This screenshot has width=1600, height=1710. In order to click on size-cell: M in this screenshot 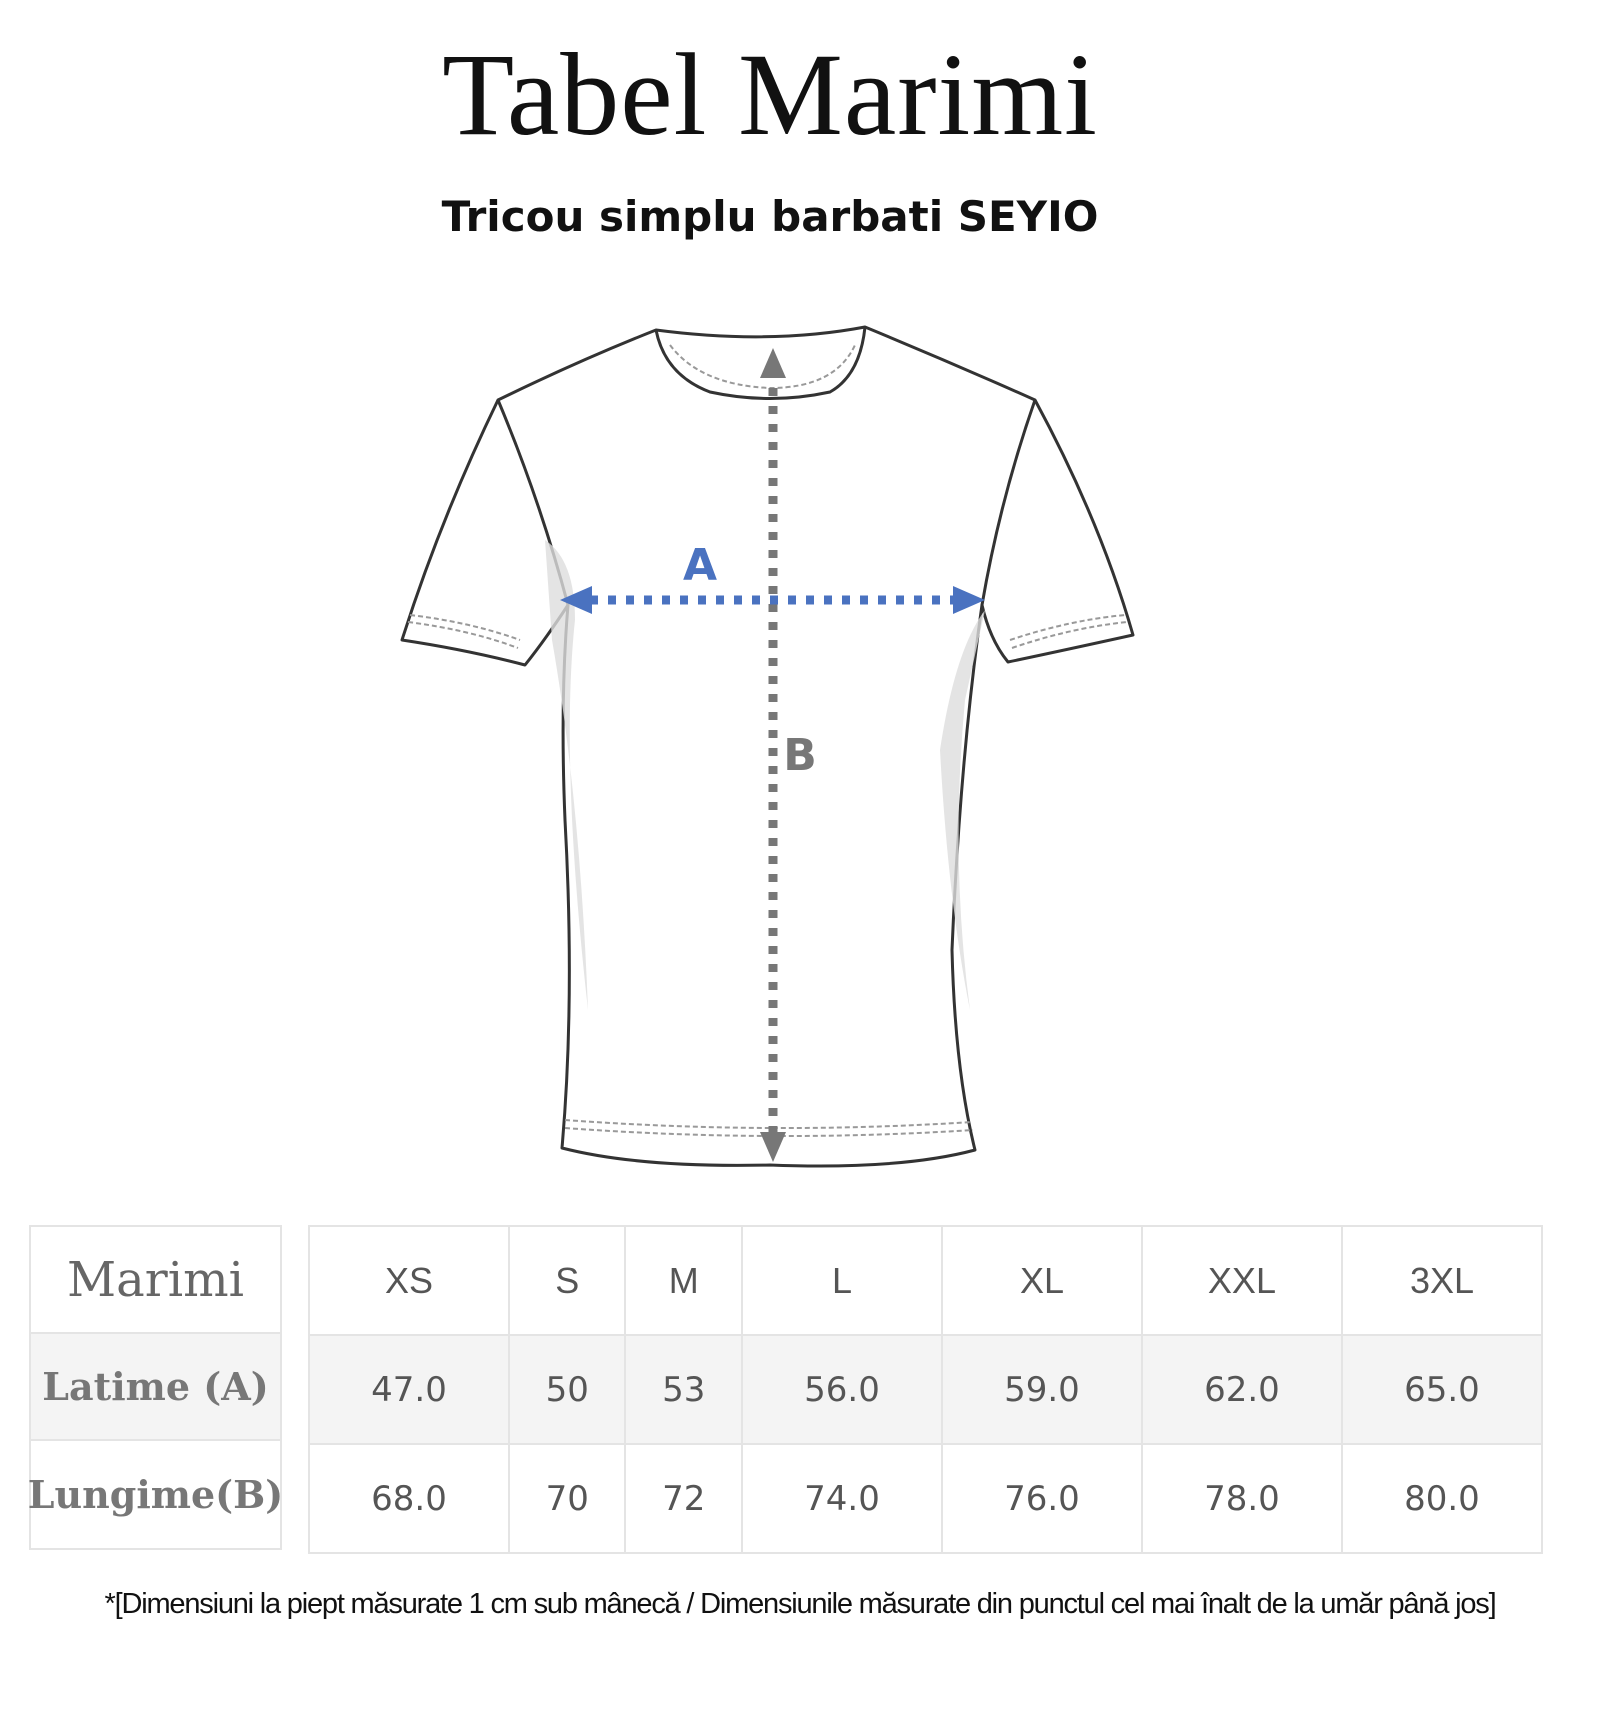, I will do `click(683, 1280)`.